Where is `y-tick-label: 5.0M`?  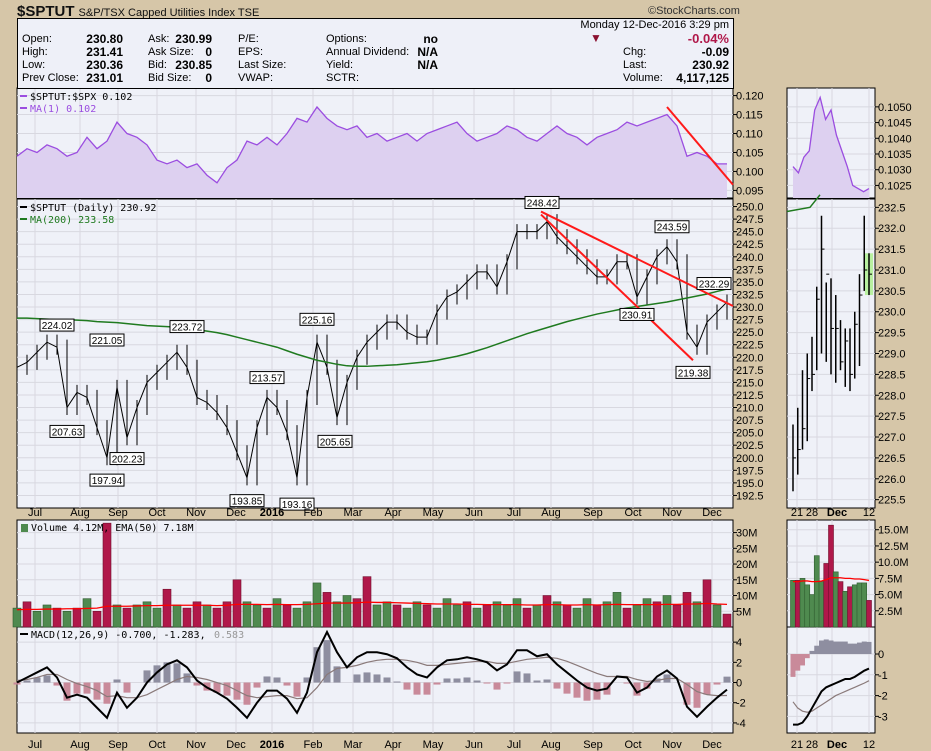 y-tick-label: 5.0M is located at coordinates (890, 596).